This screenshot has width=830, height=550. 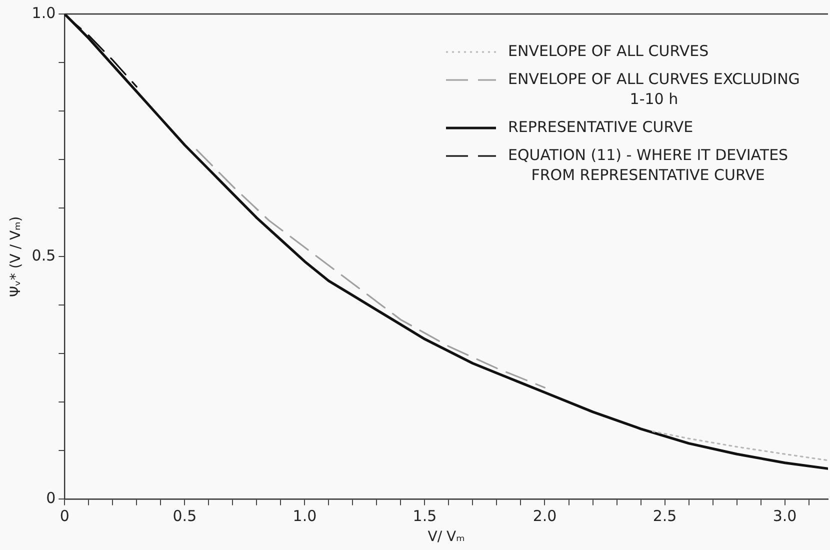 I want to click on x-tick-label: 2.5, so click(x=664, y=516).